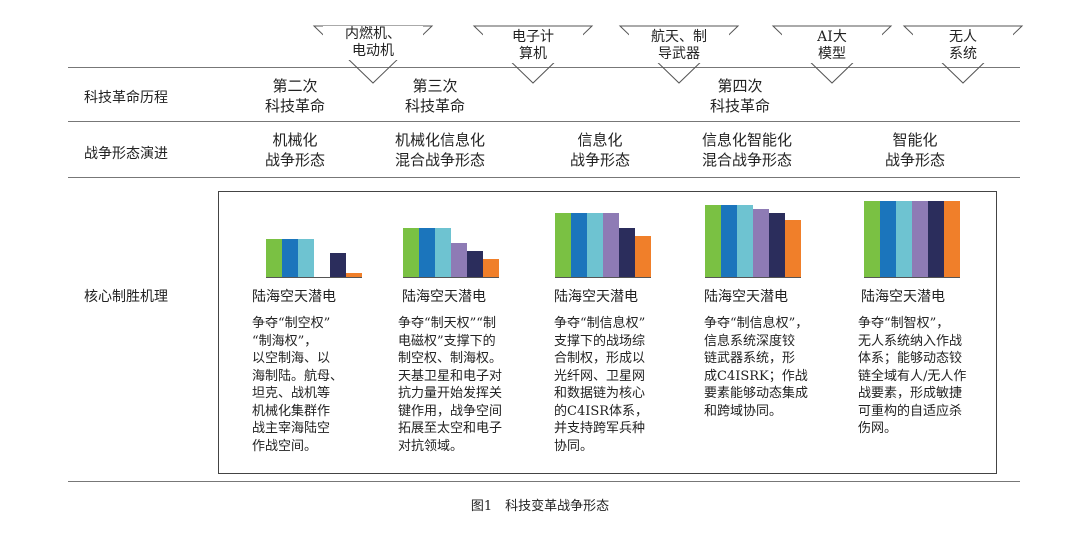  I want to click on domains-label-2: 陆海空天潜电, so click(444, 297).